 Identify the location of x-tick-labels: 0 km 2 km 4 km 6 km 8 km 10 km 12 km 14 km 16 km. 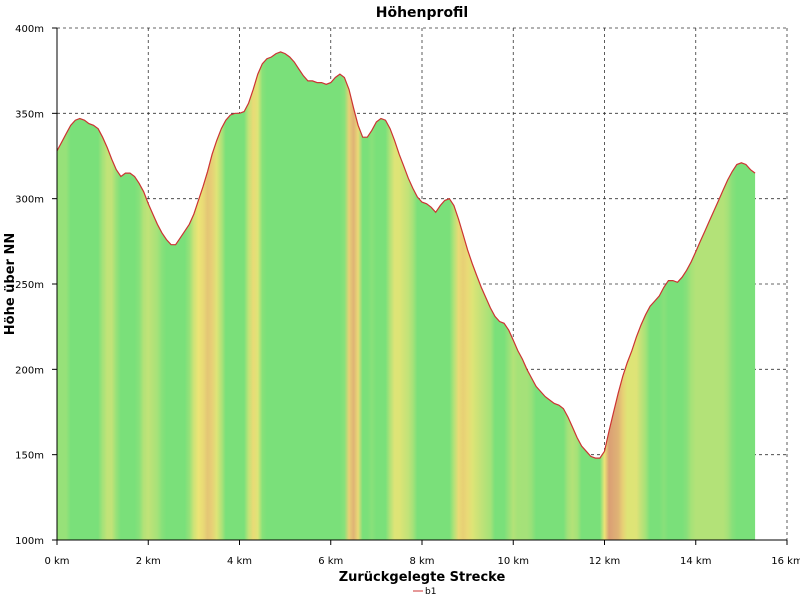
(422, 561).